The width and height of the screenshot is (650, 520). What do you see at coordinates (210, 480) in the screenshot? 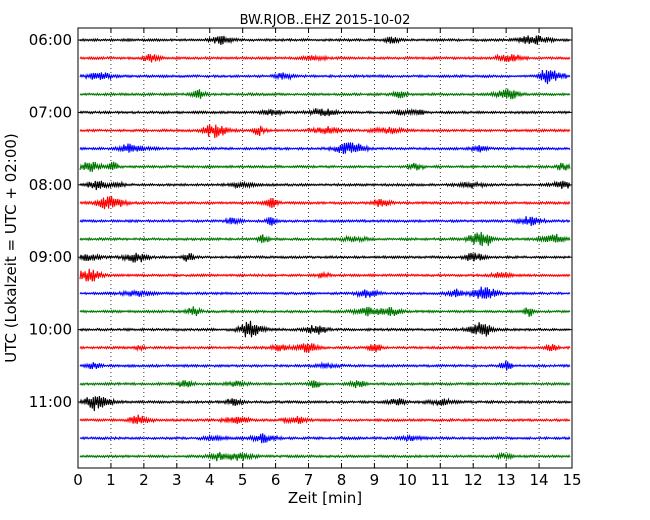
I see `x-tick-label: 4` at bounding box center [210, 480].